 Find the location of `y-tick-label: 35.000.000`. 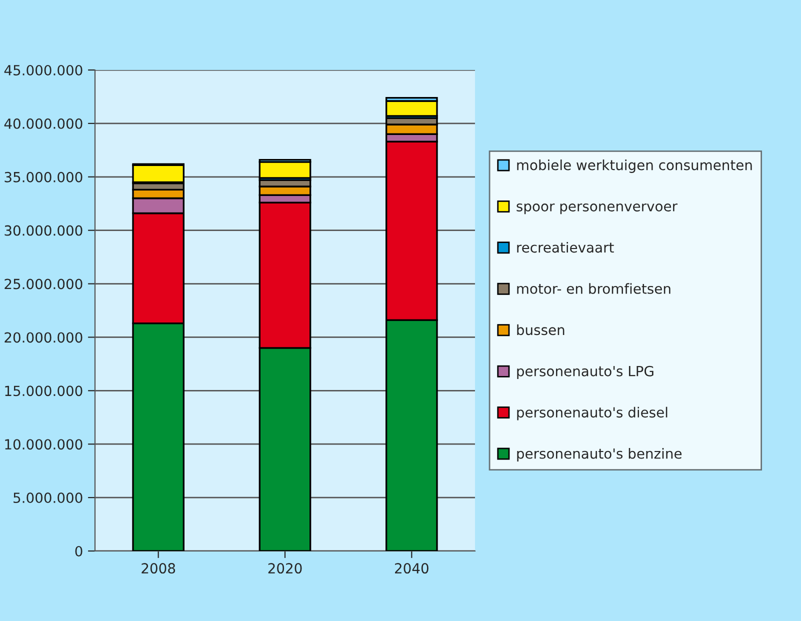

y-tick-label: 35.000.000 is located at coordinates (43, 177).